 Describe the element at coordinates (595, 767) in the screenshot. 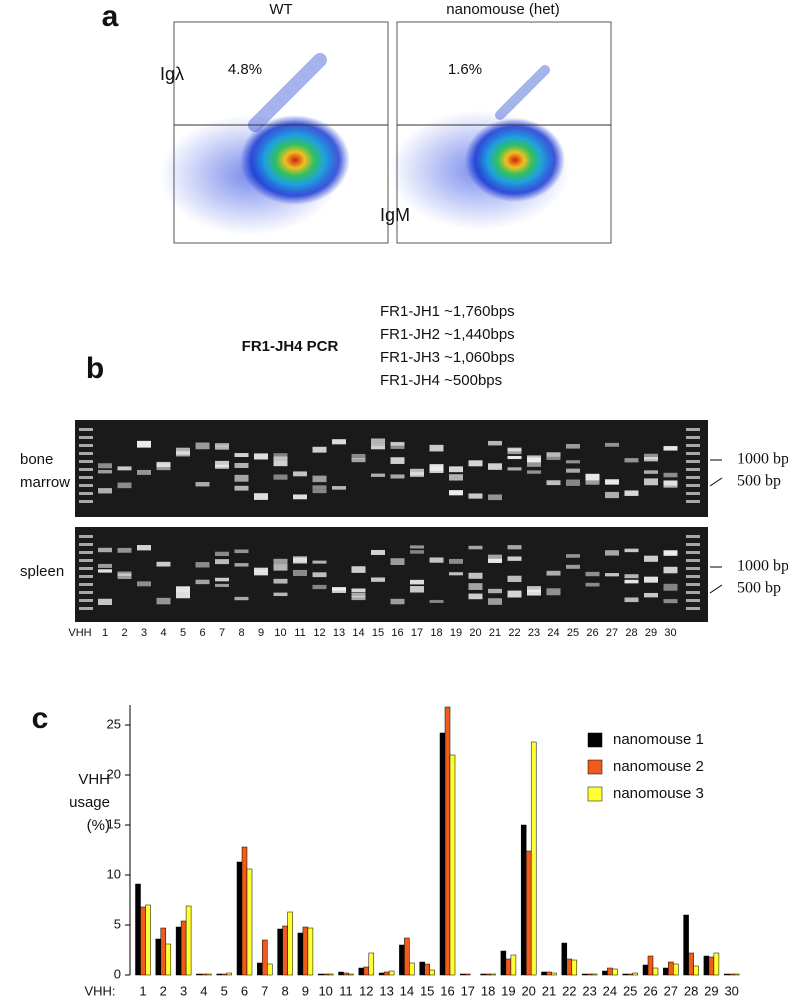

I see `legend-swatch` at that location.